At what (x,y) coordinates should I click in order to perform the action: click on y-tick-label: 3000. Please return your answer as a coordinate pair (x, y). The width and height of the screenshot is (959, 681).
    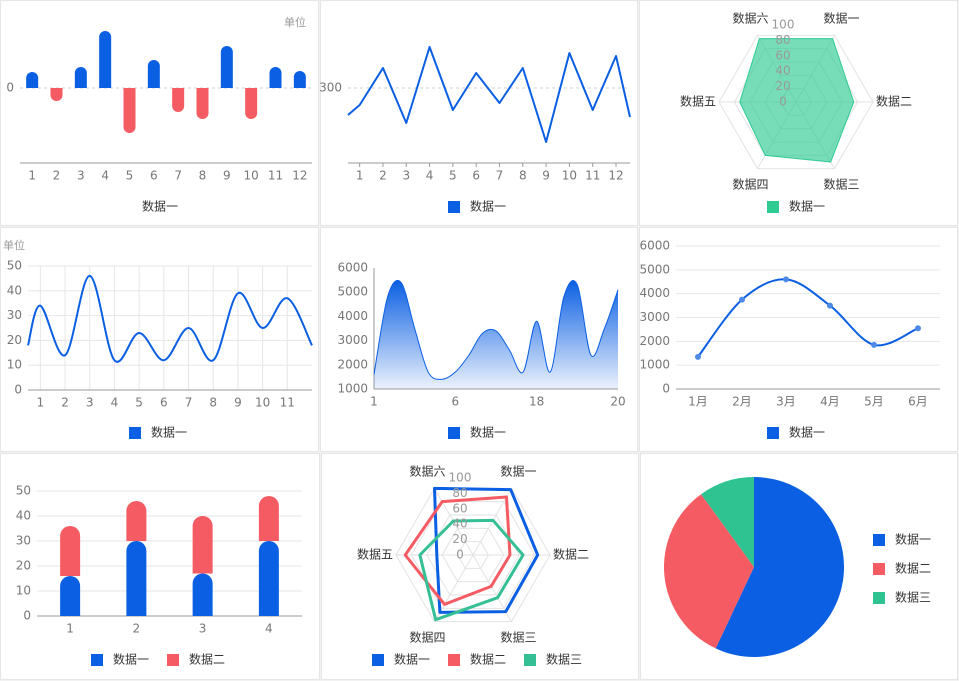
    Looking at the image, I should click on (352, 340).